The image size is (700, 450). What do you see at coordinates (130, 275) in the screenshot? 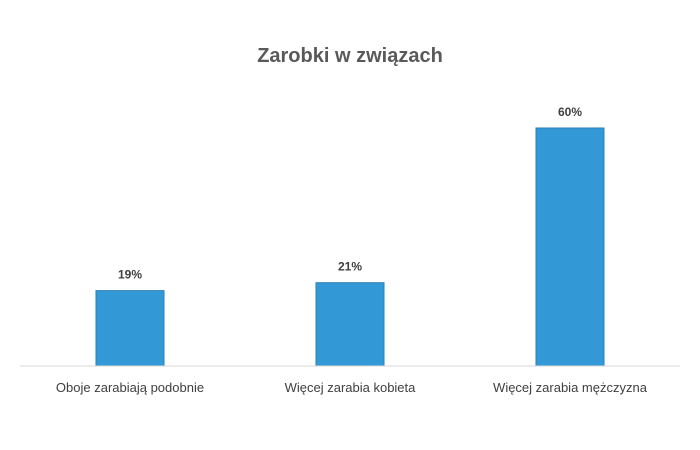
I see `data-label-1: 19%` at bounding box center [130, 275].